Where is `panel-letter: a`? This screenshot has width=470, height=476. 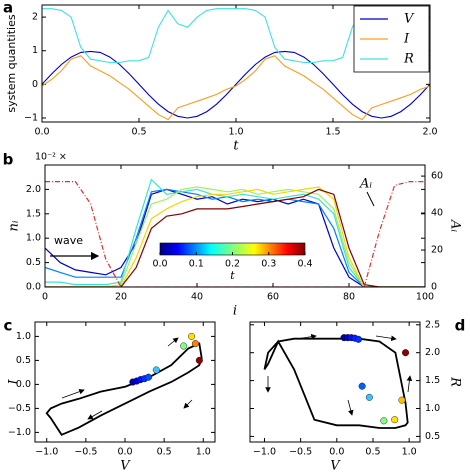 panel-letter: a is located at coordinates (8, 8).